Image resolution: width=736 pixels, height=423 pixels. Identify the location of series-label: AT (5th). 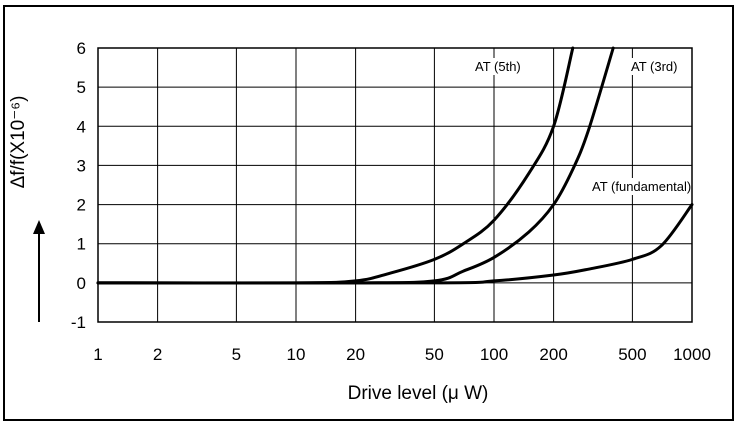
(498, 66).